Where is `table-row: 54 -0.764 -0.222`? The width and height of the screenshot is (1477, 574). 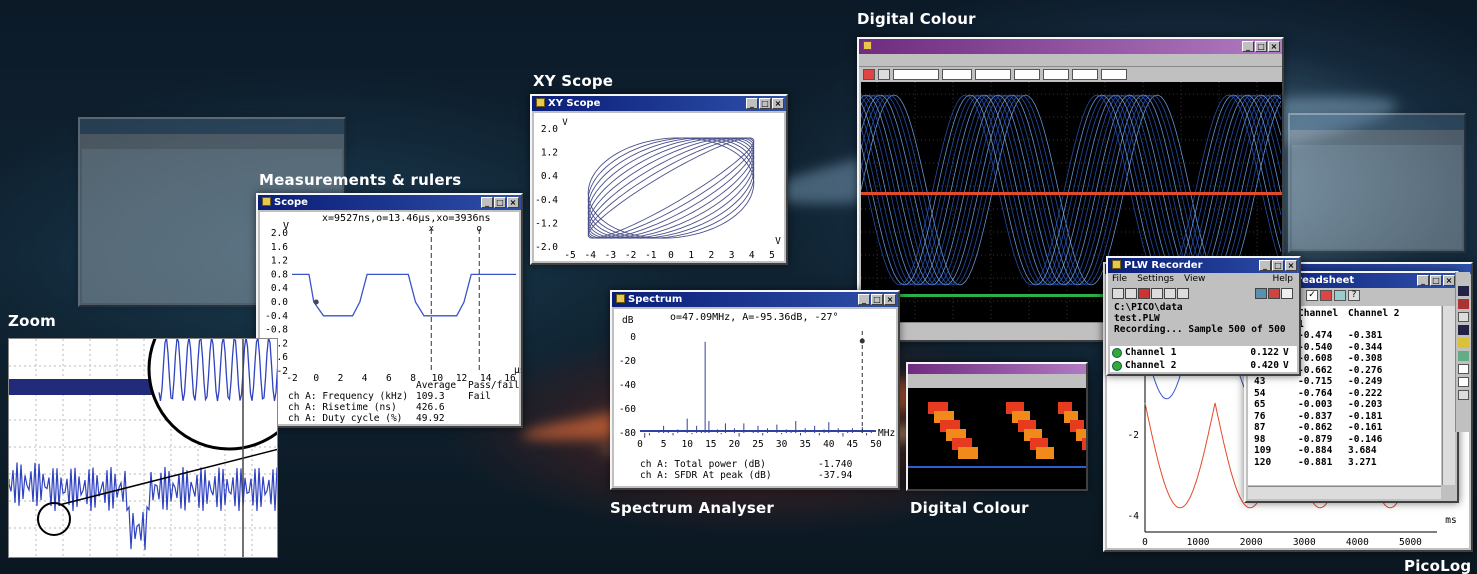 table-row: 54 -0.764 -0.222 is located at coordinates (1344, 394).